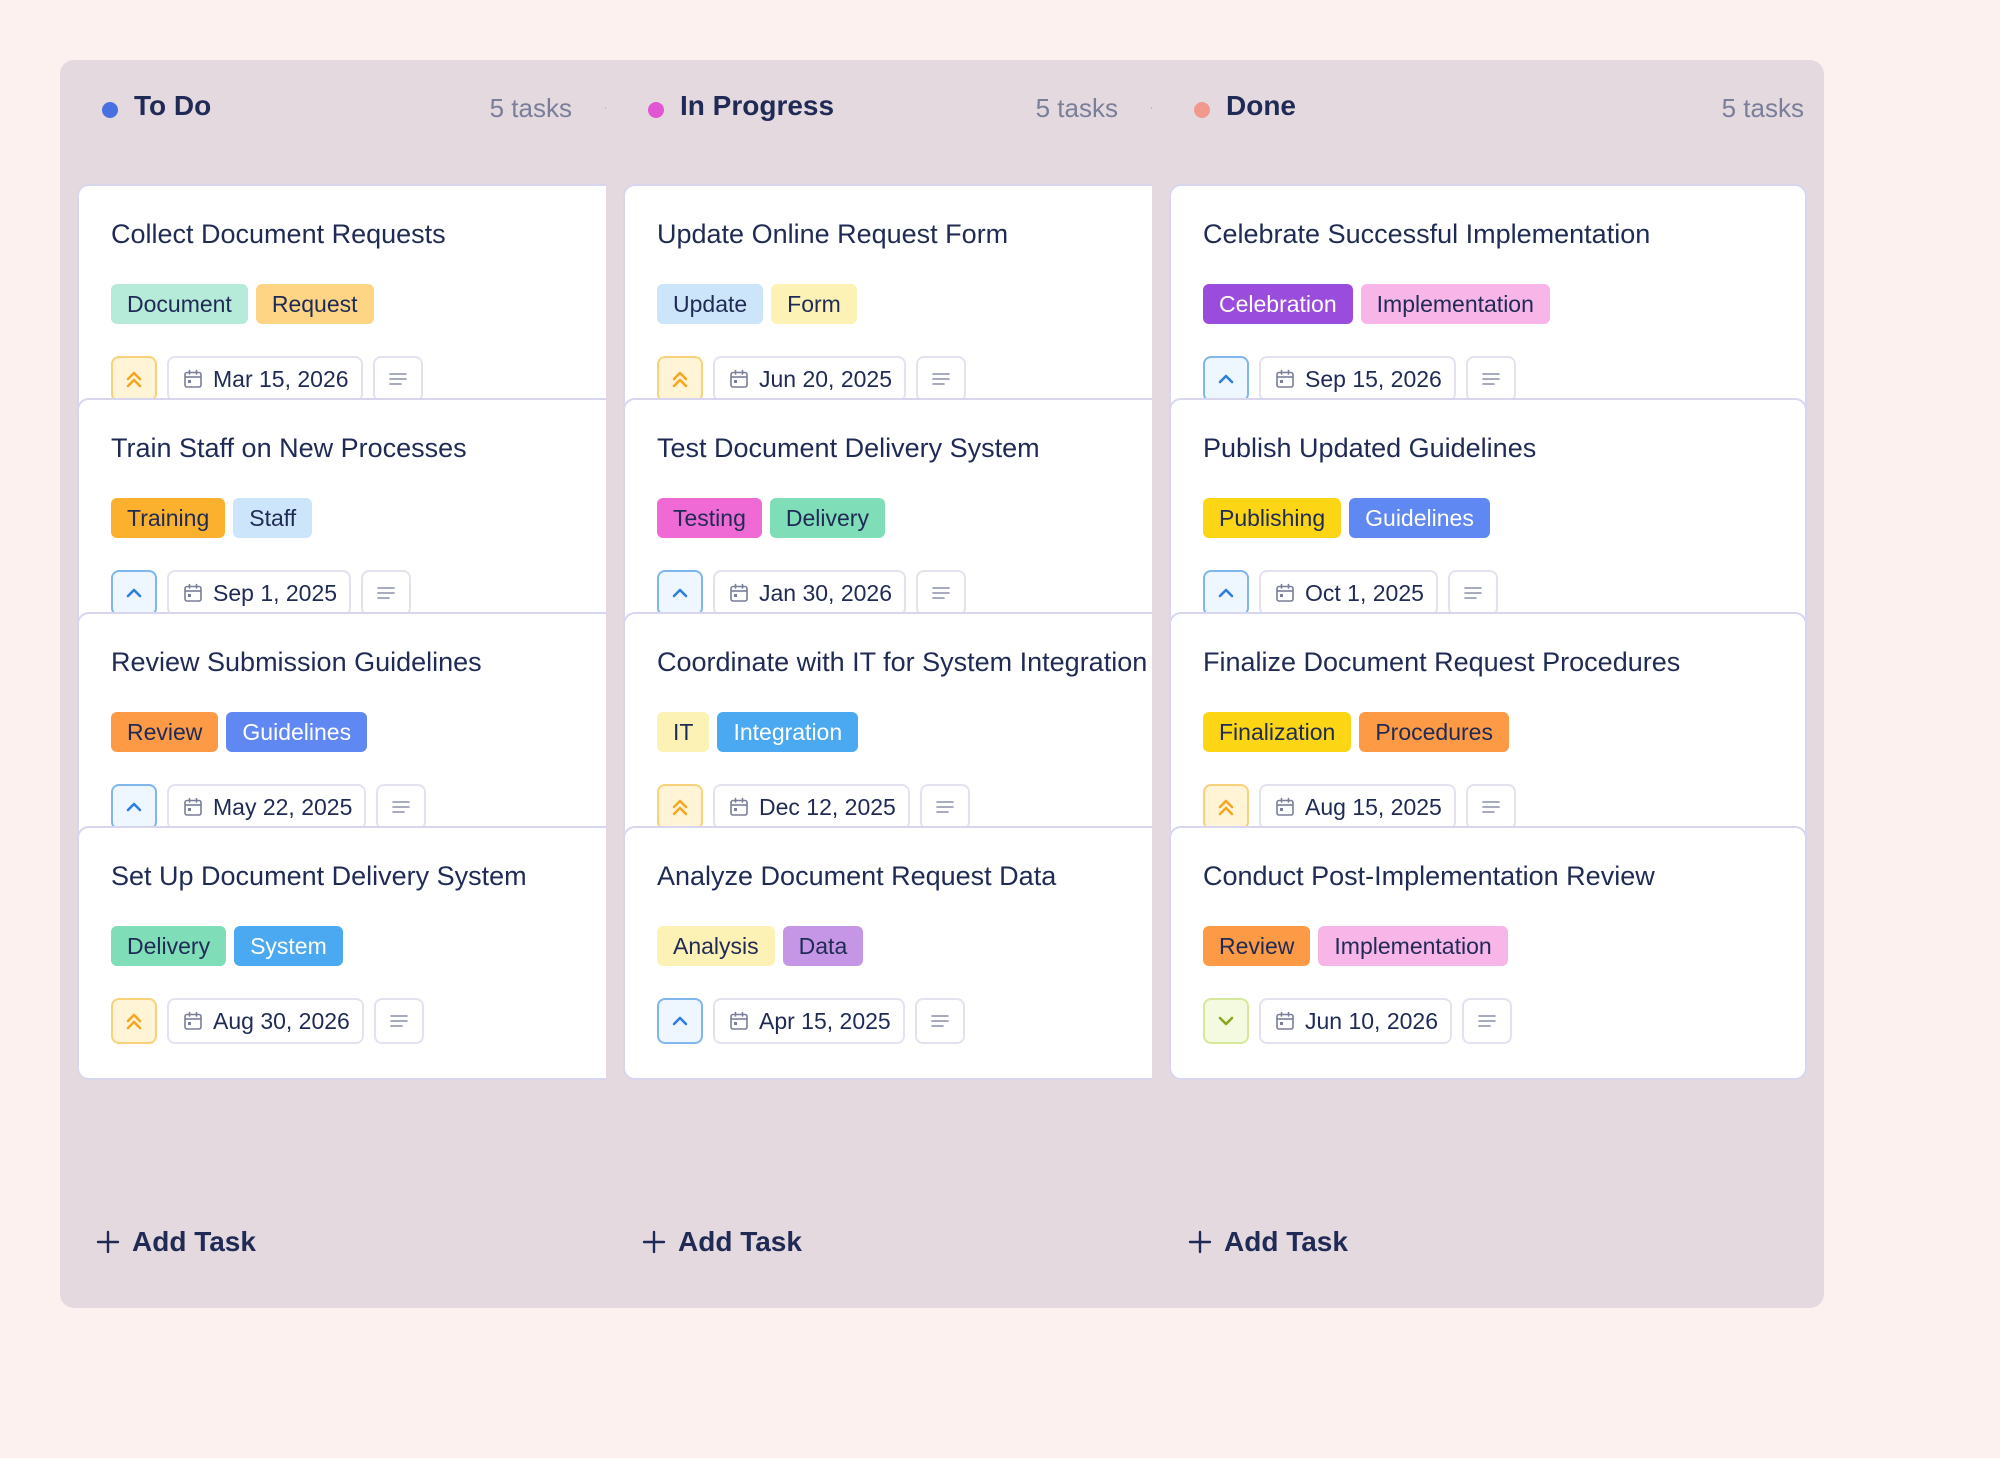 The height and width of the screenshot is (1458, 2000). What do you see at coordinates (1278, 304) in the screenshot?
I see `tag: Celebration` at bounding box center [1278, 304].